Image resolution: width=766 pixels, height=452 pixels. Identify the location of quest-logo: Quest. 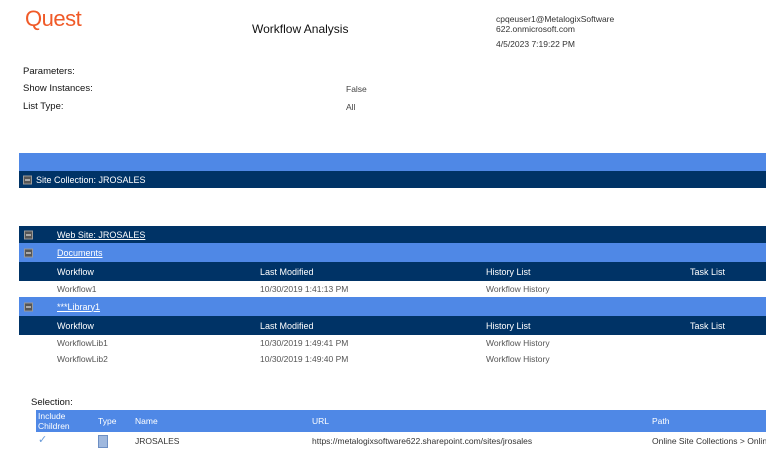
(53, 18).